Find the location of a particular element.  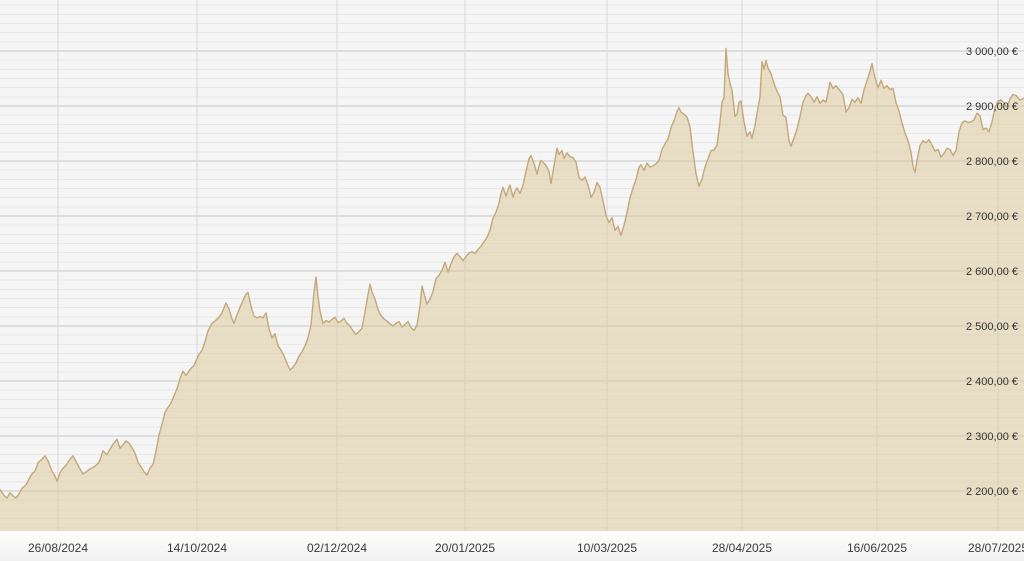

x-axis-label: 16/06/2025 is located at coordinates (877, 548).